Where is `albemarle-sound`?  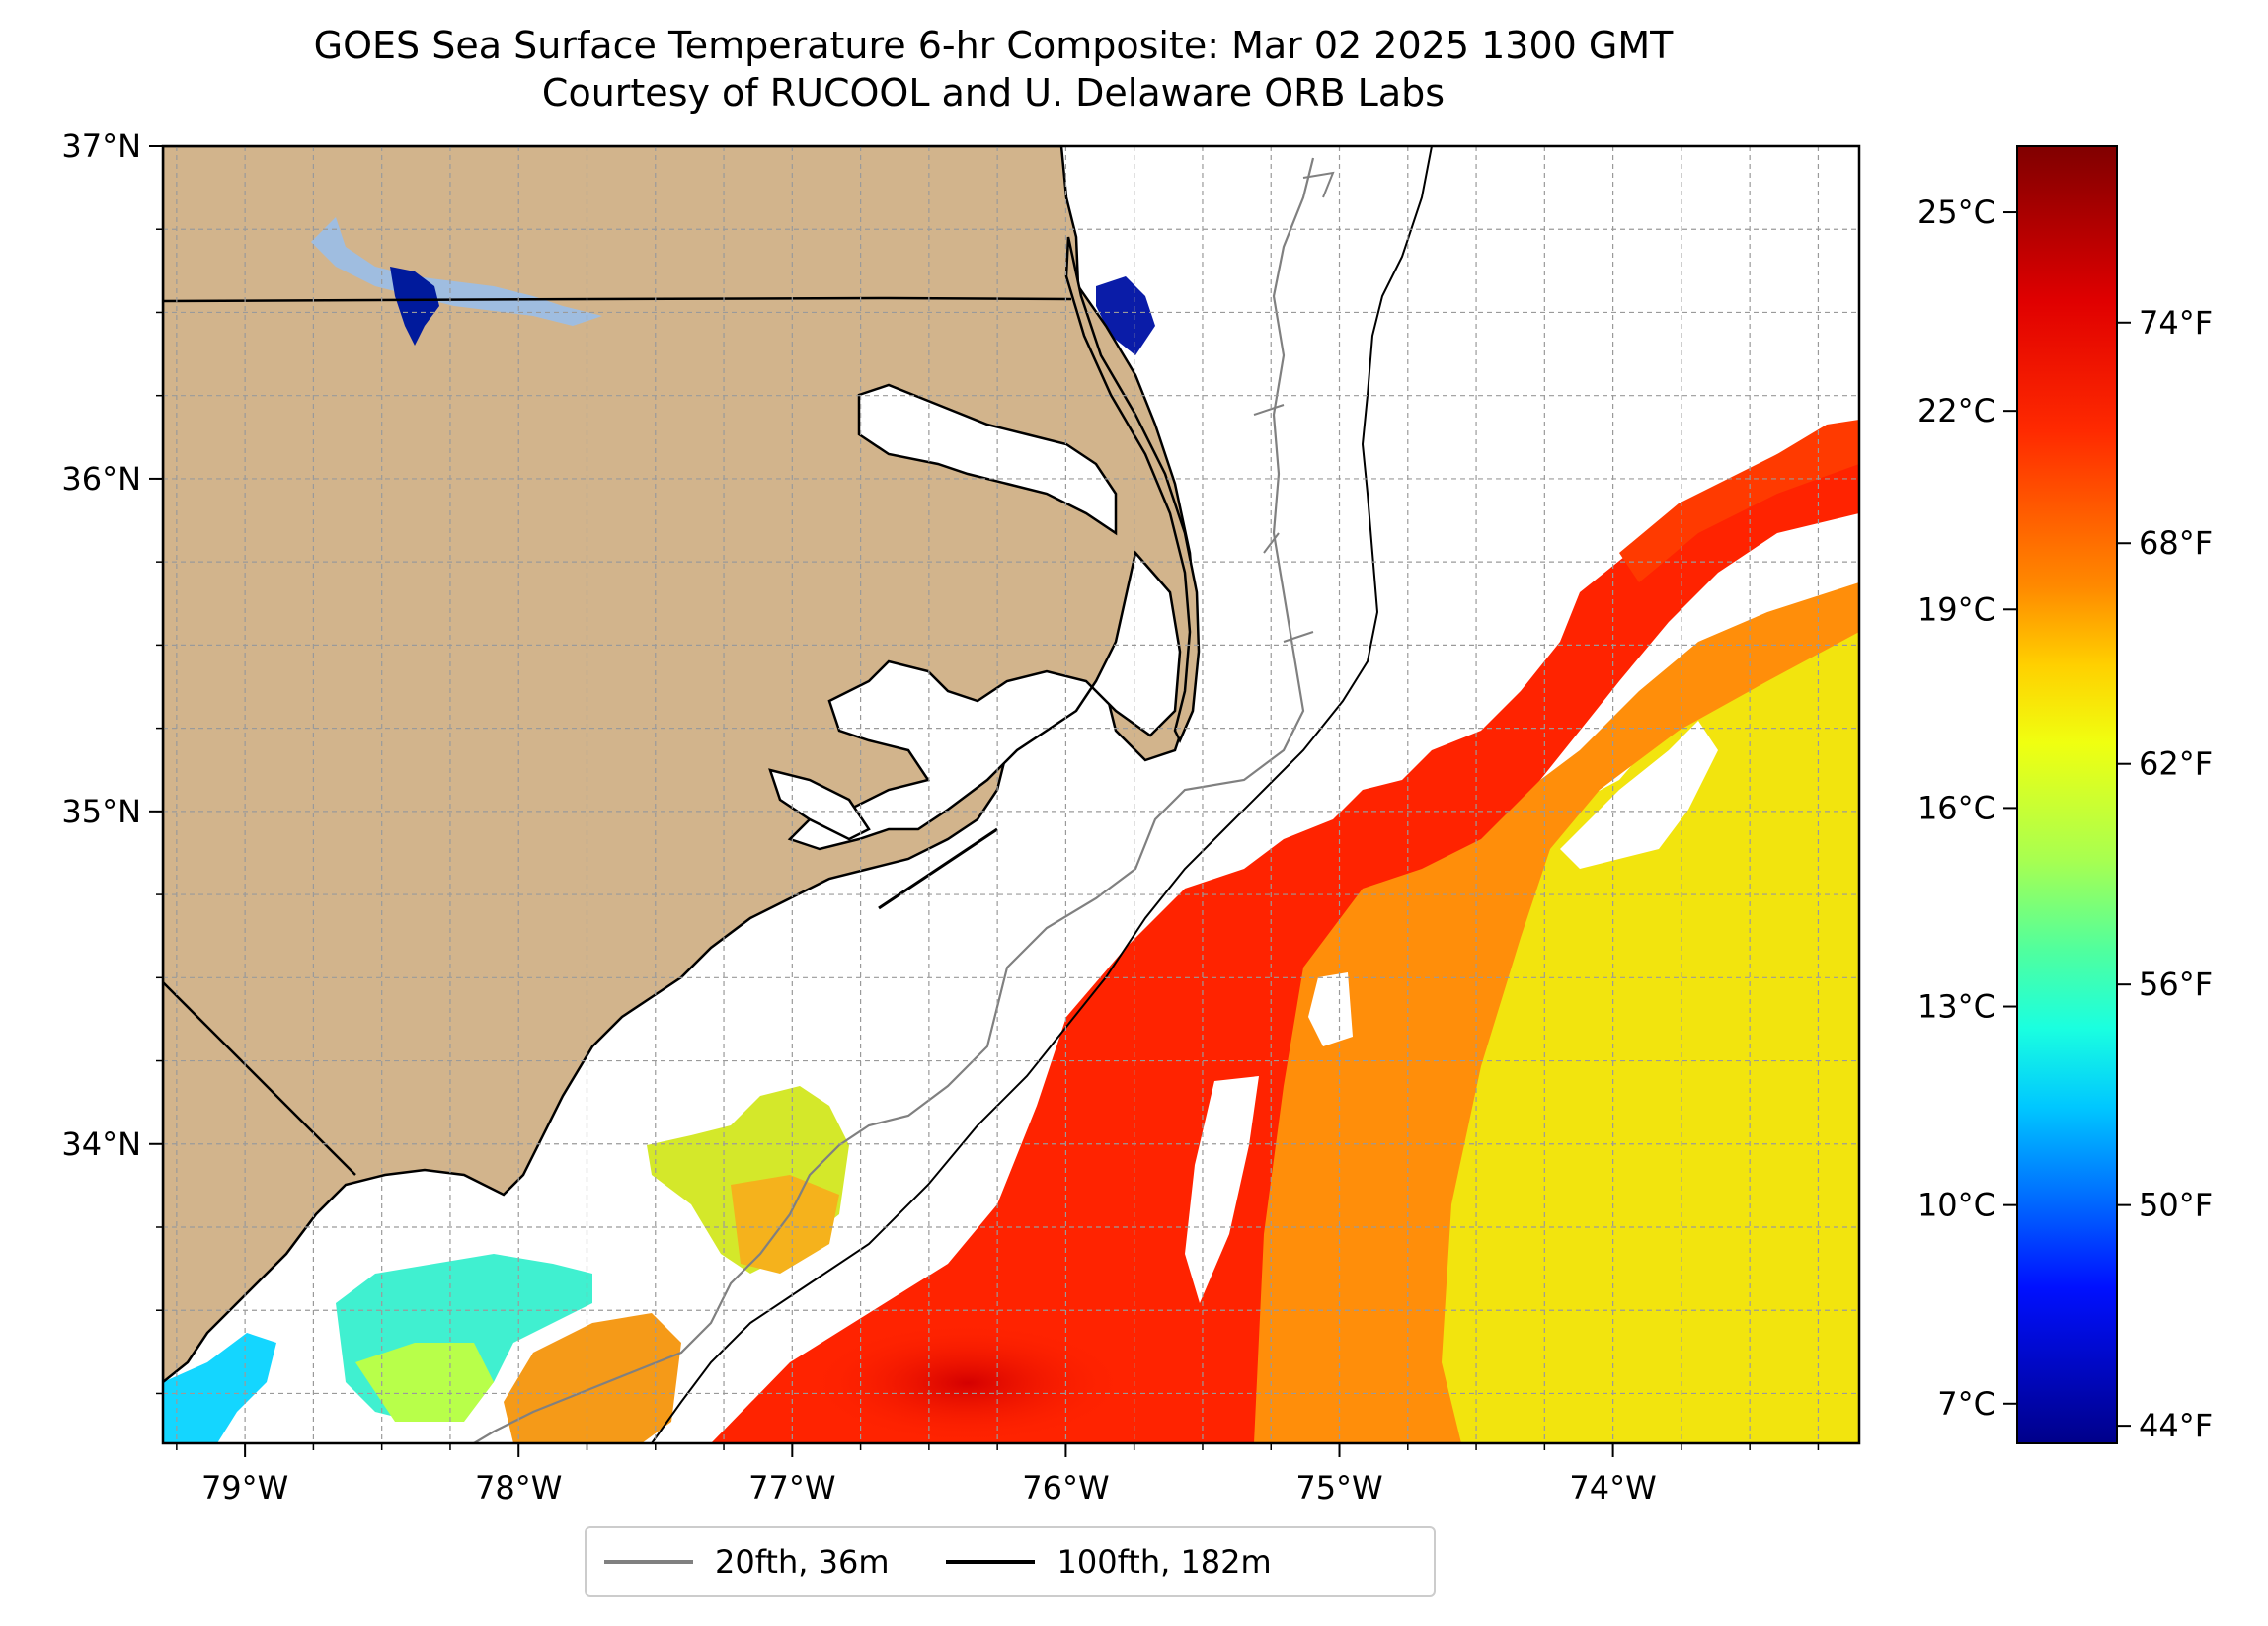
albemarle-sound is located at coordinates (987, 459).